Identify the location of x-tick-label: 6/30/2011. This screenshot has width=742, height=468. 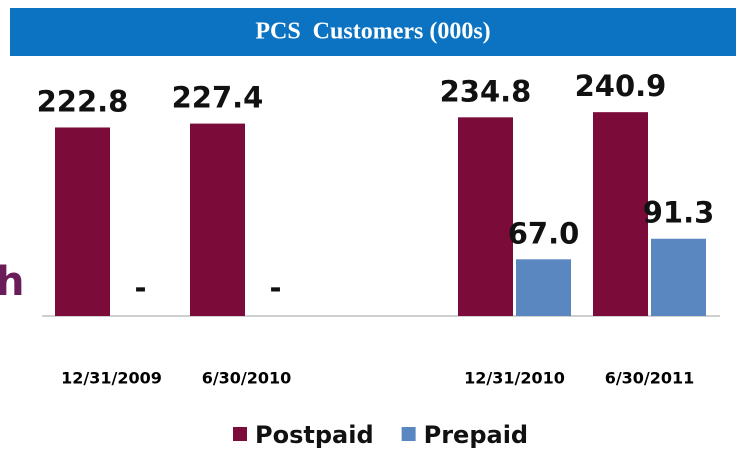
(650, 378).